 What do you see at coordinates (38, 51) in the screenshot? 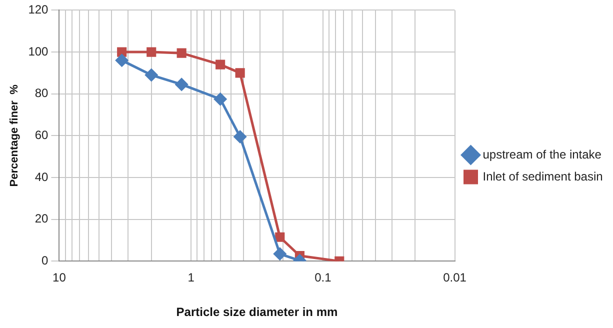
I see `y-tick-label: 100` at bounding box center [38, 51].